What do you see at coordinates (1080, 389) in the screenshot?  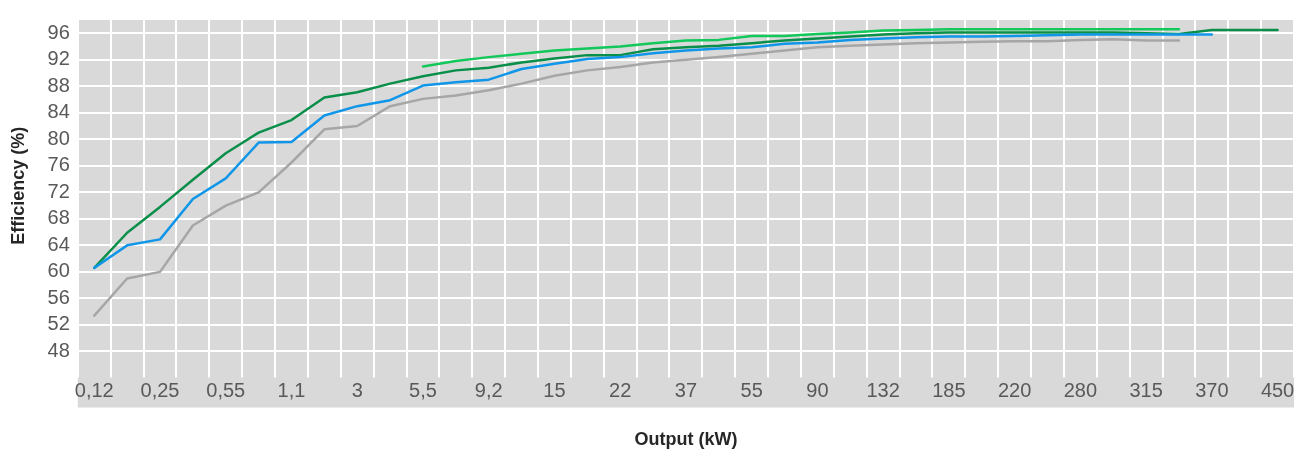 I see `x-tick-label: 280` at bounding box center [1080, 389].